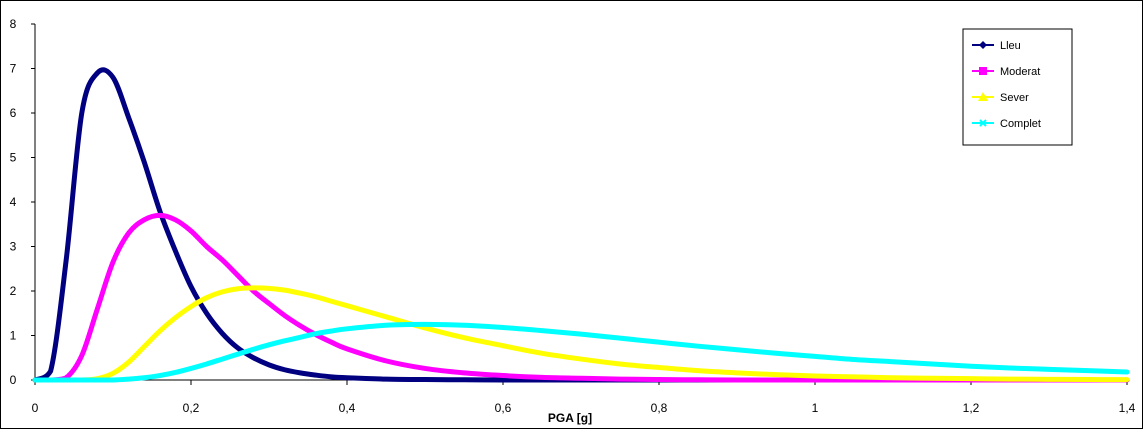  Describe the element at coordinates (1010, 46) in the screenshot. I see `legend-label-lleu: Lleu` at that location.